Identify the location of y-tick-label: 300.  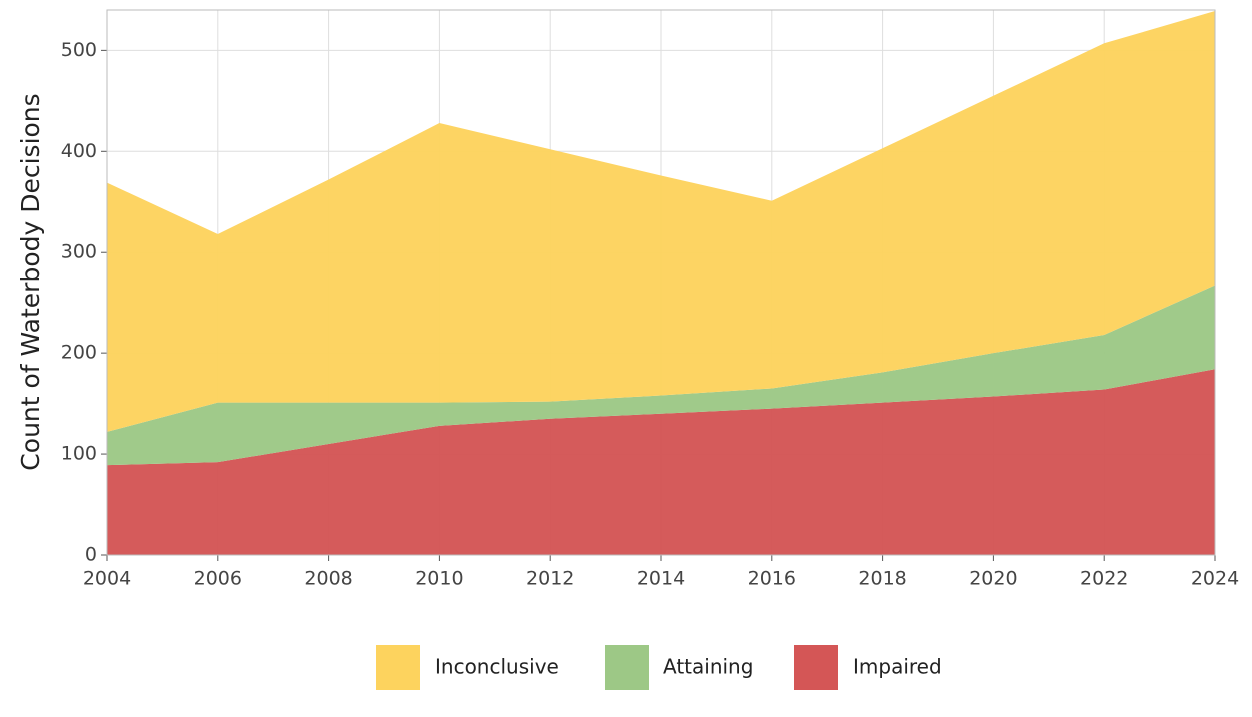
(79, 252).